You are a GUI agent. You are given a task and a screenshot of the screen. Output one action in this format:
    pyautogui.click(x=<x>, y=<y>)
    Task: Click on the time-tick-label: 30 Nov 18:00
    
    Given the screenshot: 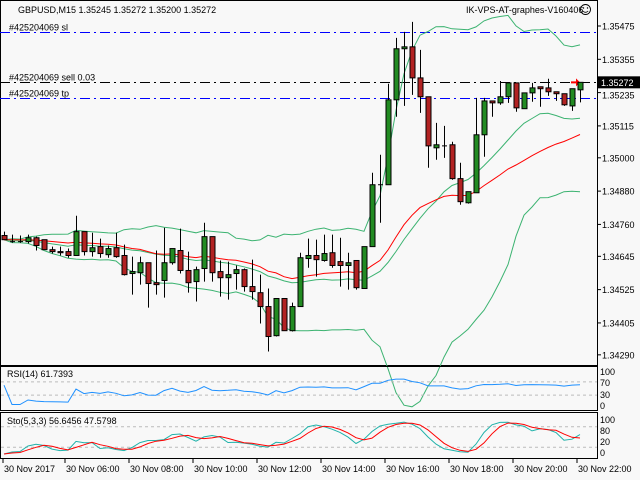 What is the action you would take?
    pyautogui.click(x=477, y=469)
    